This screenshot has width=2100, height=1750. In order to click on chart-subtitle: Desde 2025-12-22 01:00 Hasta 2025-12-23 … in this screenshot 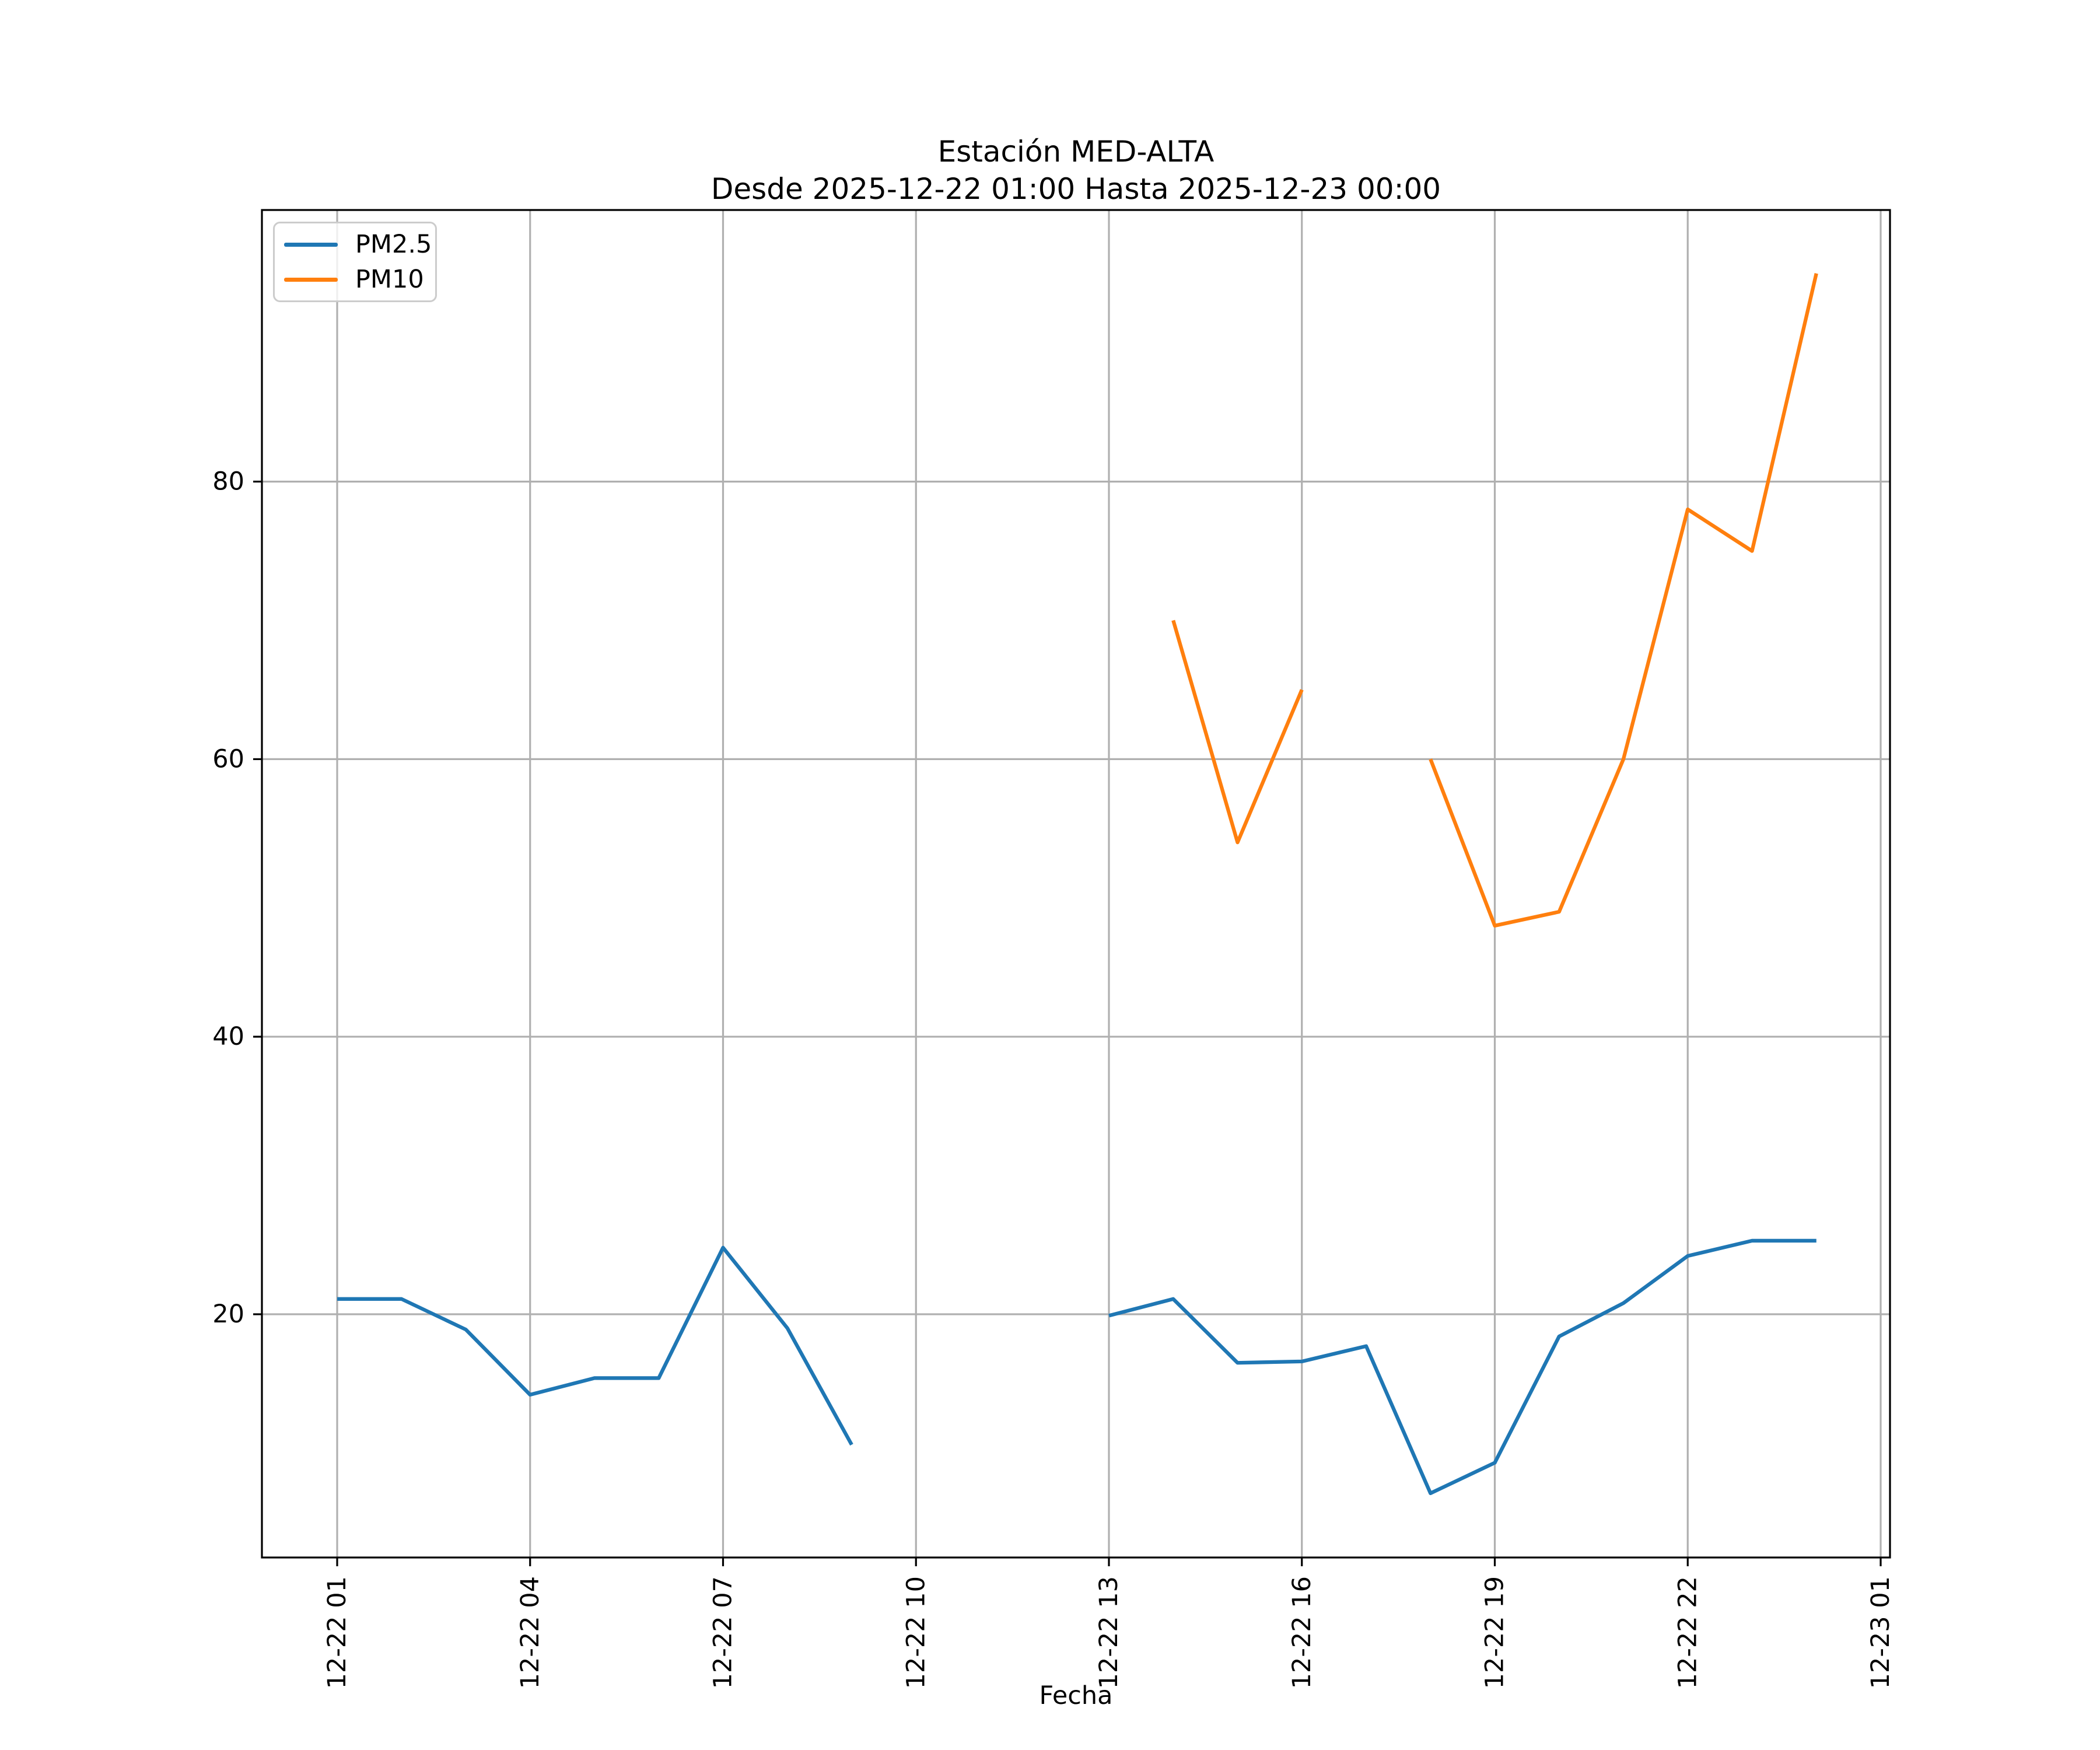, I will do `click(1075, 189)`.